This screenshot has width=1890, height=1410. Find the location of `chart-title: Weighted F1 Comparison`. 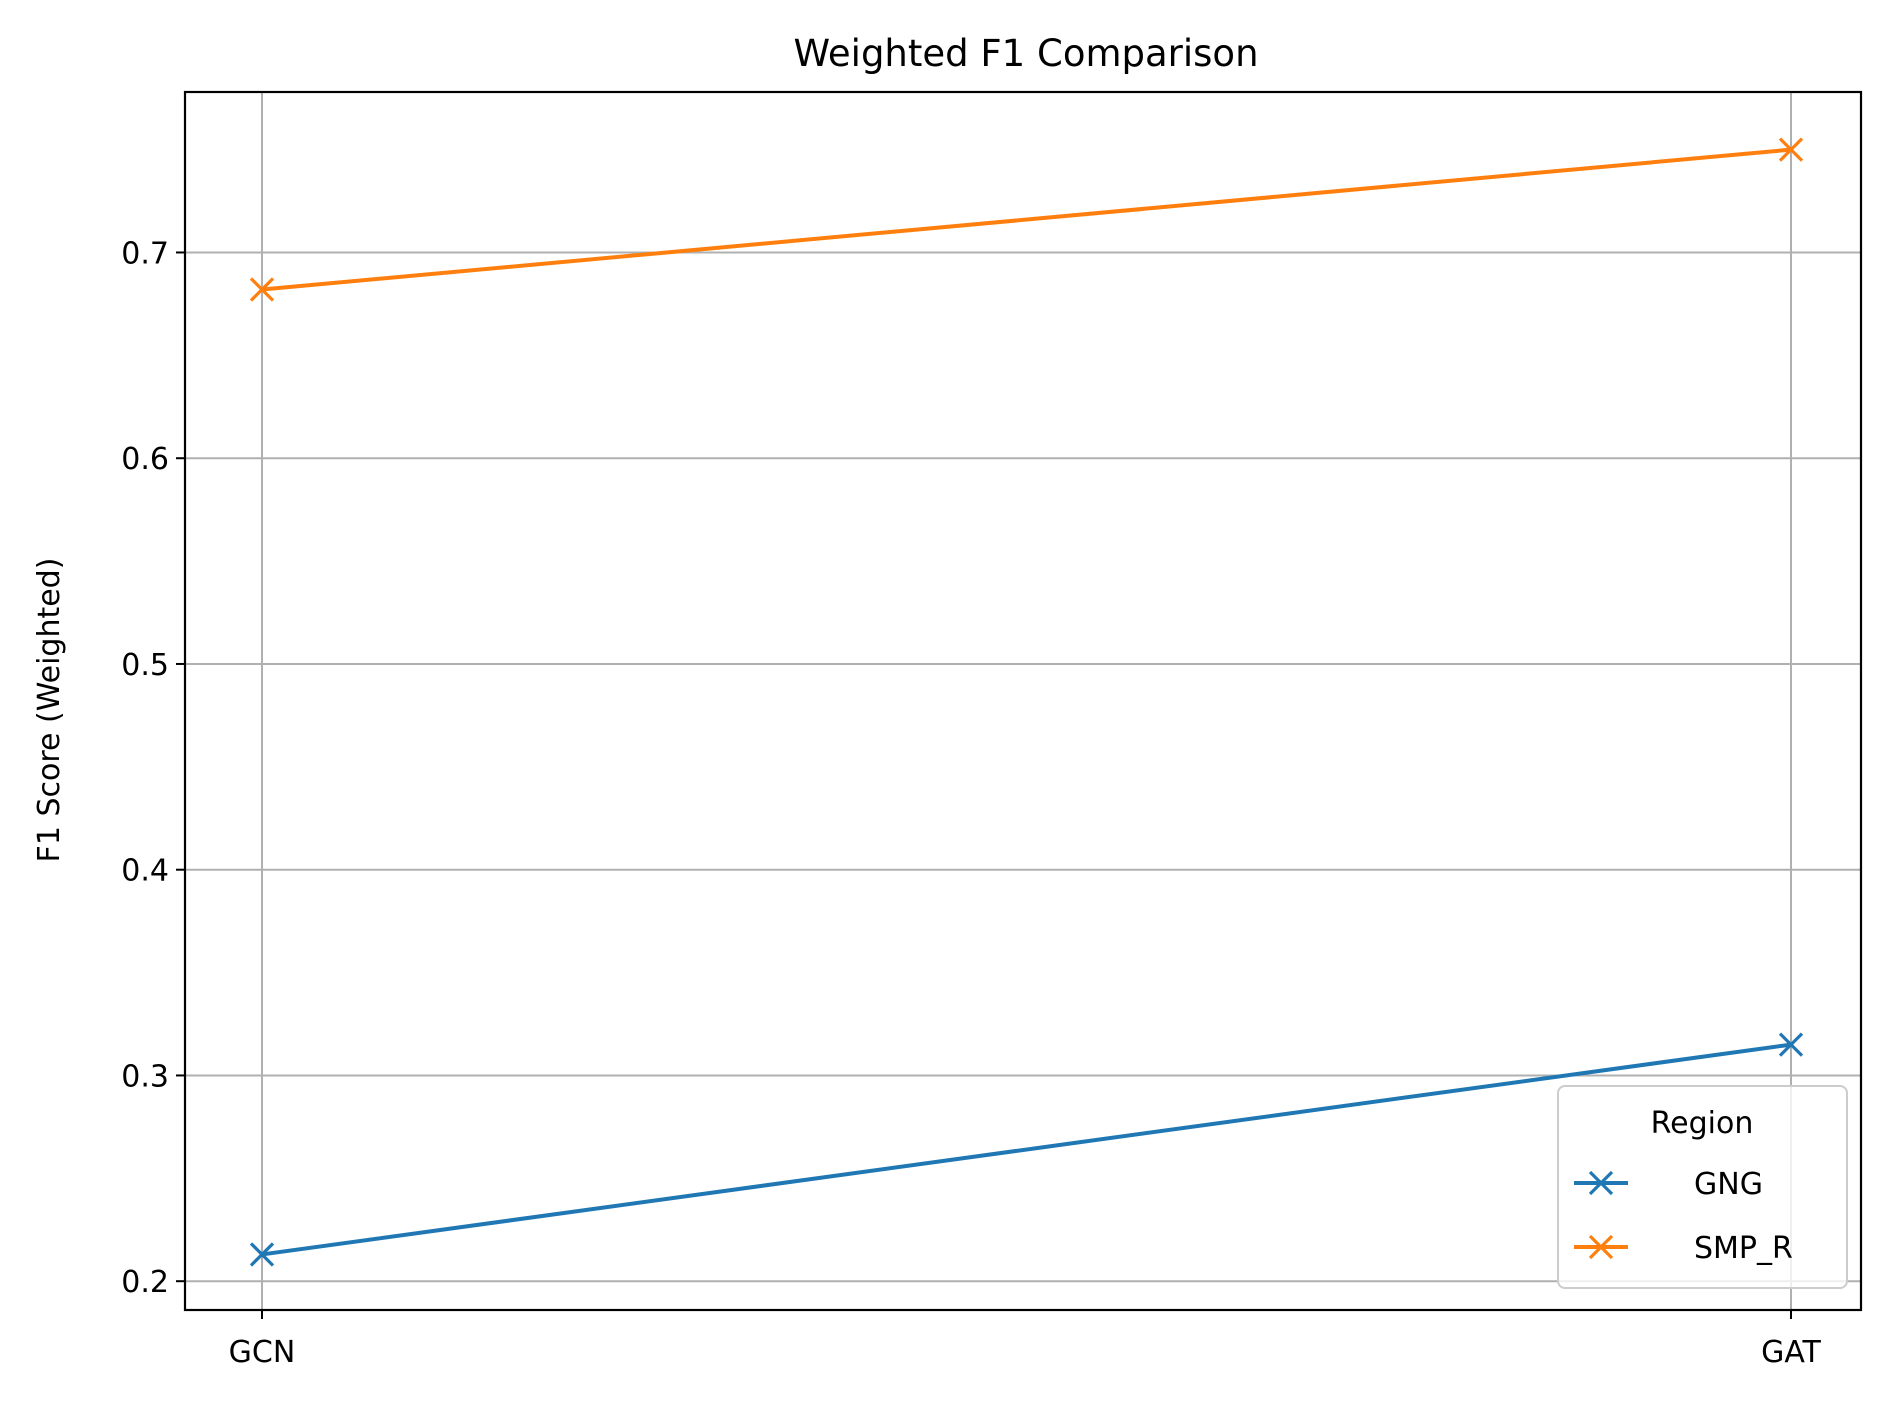

chart-title: Weighted F1 Comparison is located at coordinates (1025, 53).